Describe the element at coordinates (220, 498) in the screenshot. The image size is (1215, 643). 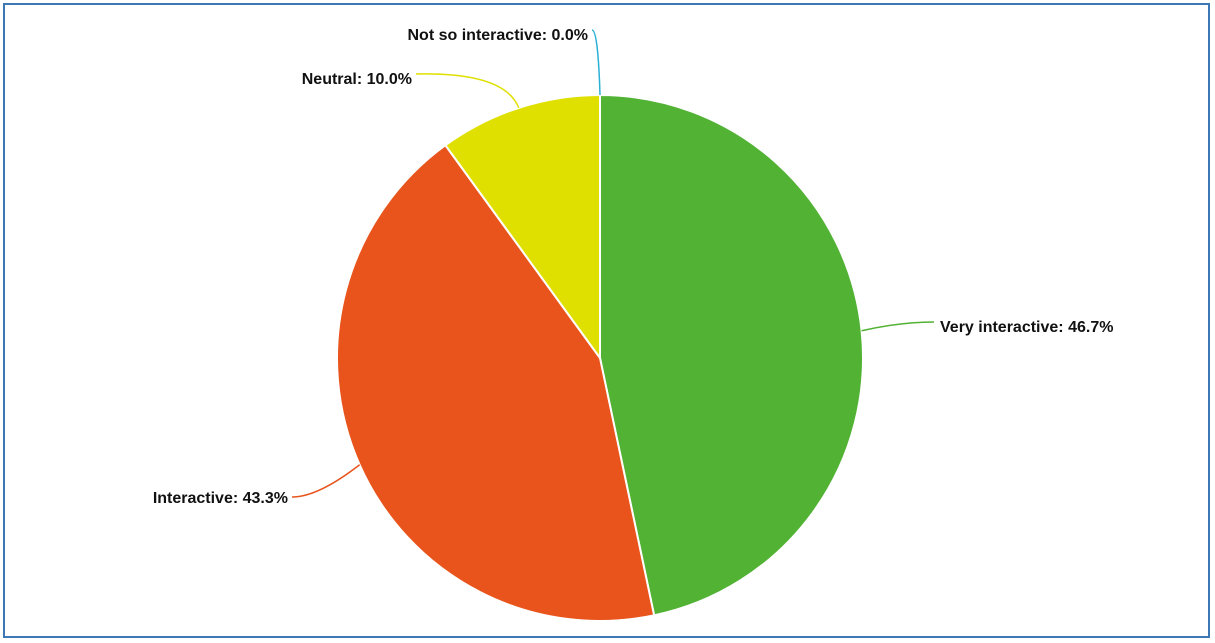
I see `label-interactive: Interactive: 43.3%` at that location.